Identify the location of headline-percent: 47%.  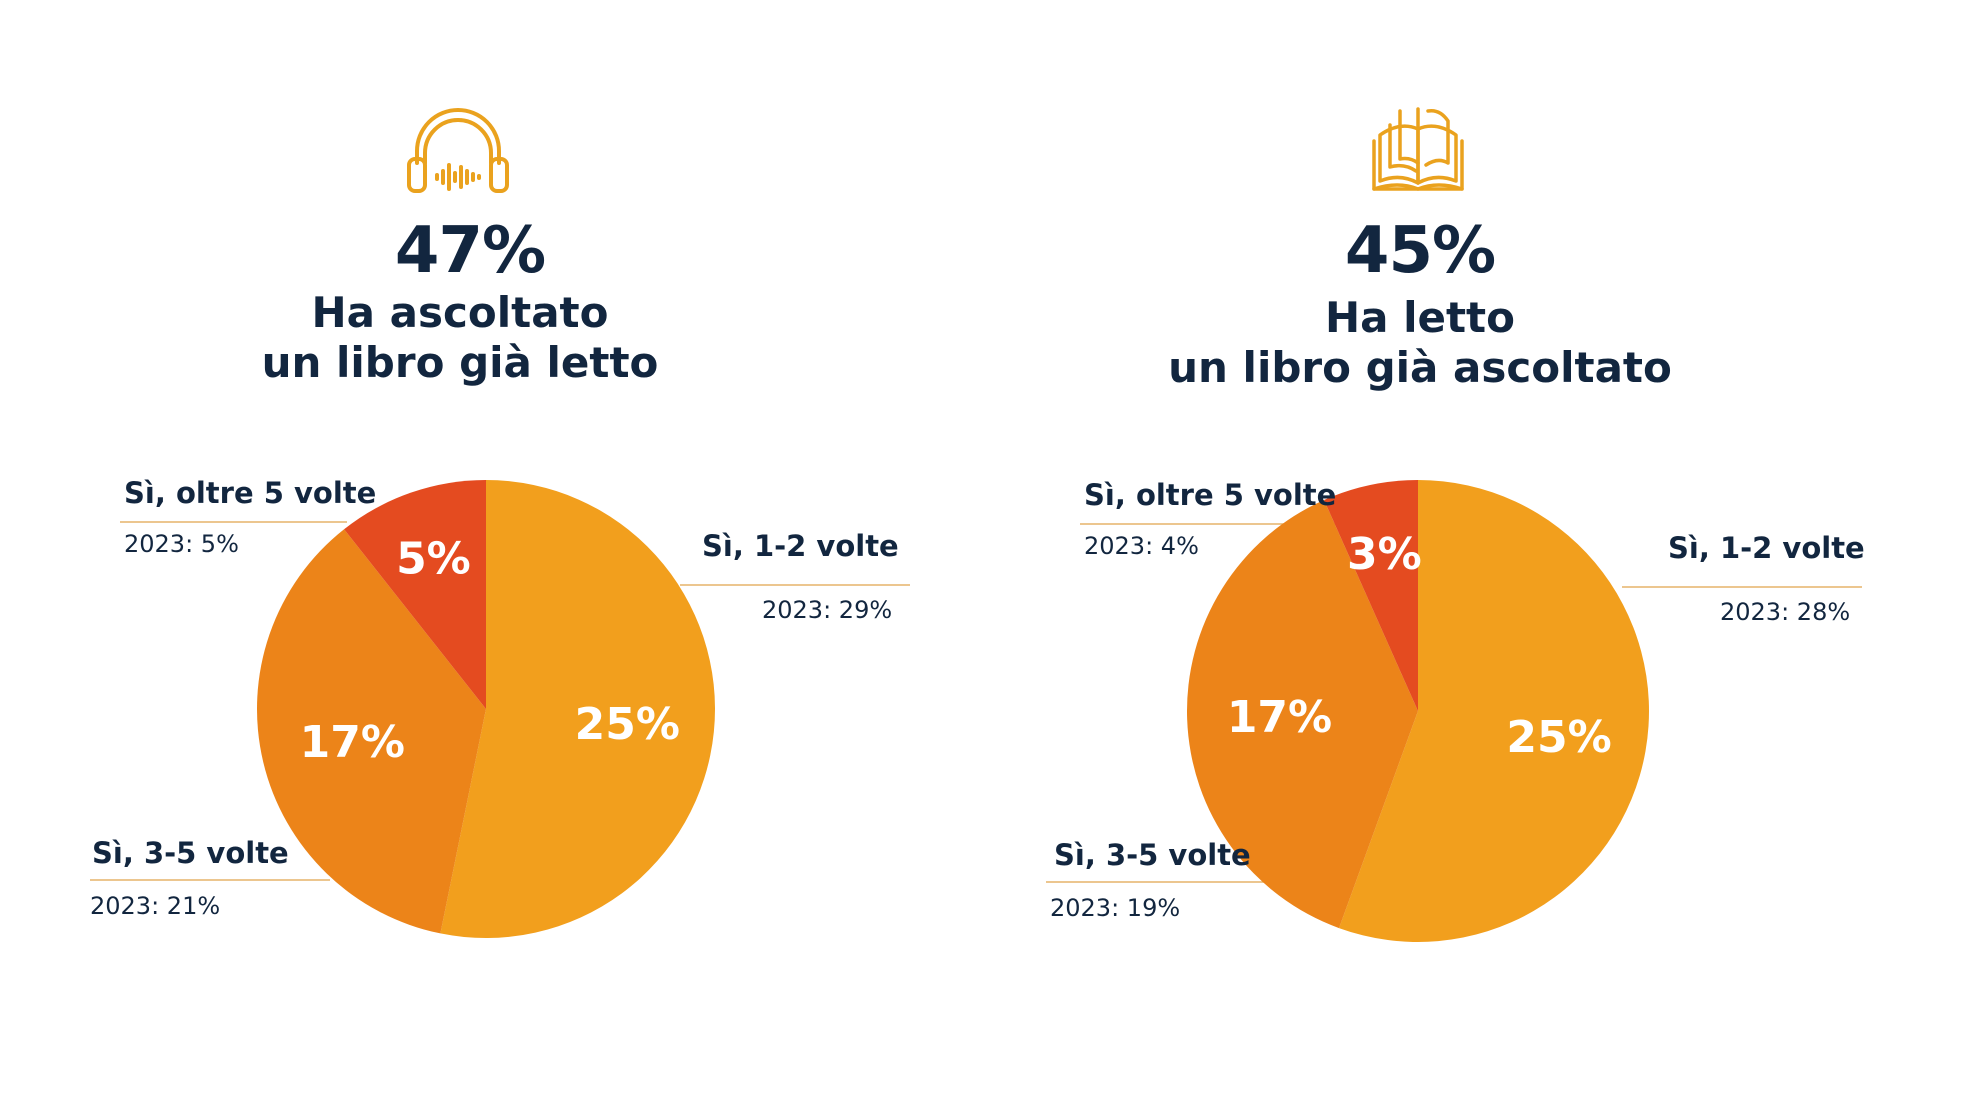
(470, 251).